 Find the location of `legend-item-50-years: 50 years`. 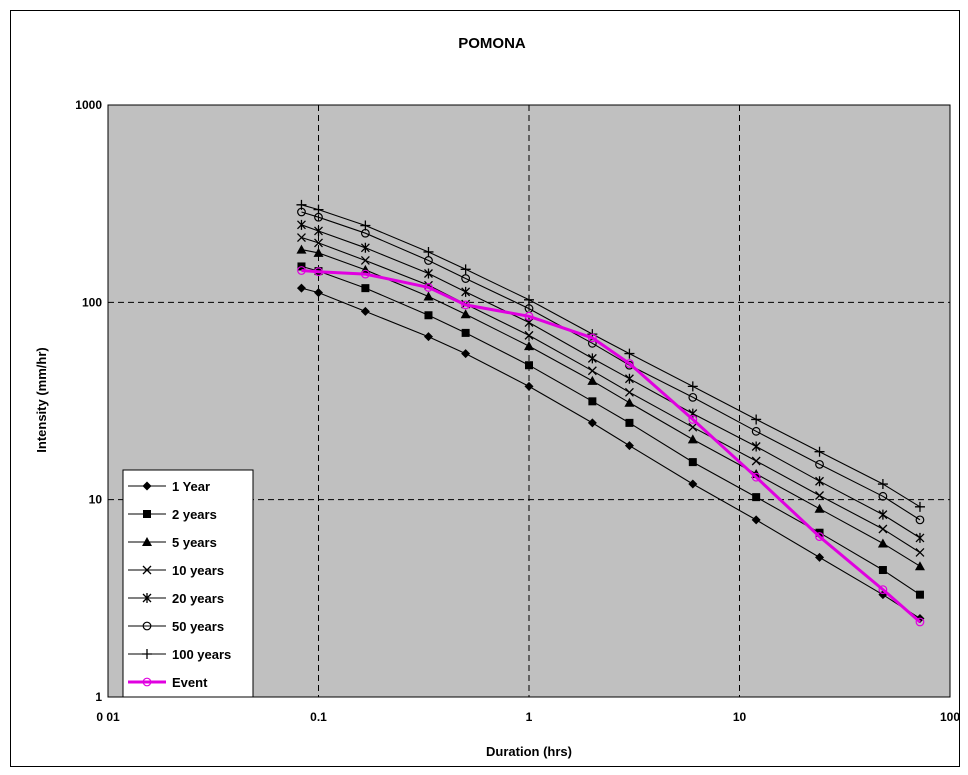

legend-item-50-years: 50 years is located at coordinates (176, 626).